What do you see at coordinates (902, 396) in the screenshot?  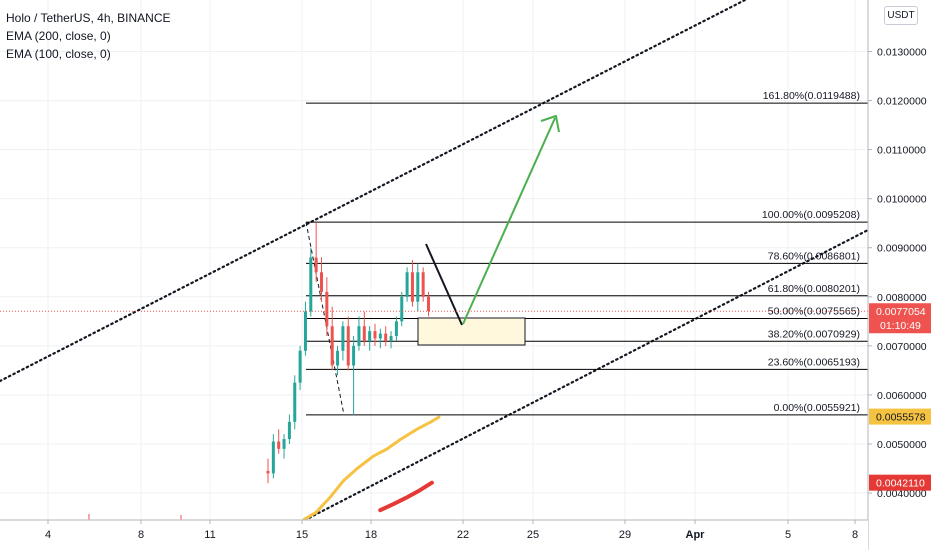 I see `price-tick-label: 0.0060000` at bounding box center [902, 396].